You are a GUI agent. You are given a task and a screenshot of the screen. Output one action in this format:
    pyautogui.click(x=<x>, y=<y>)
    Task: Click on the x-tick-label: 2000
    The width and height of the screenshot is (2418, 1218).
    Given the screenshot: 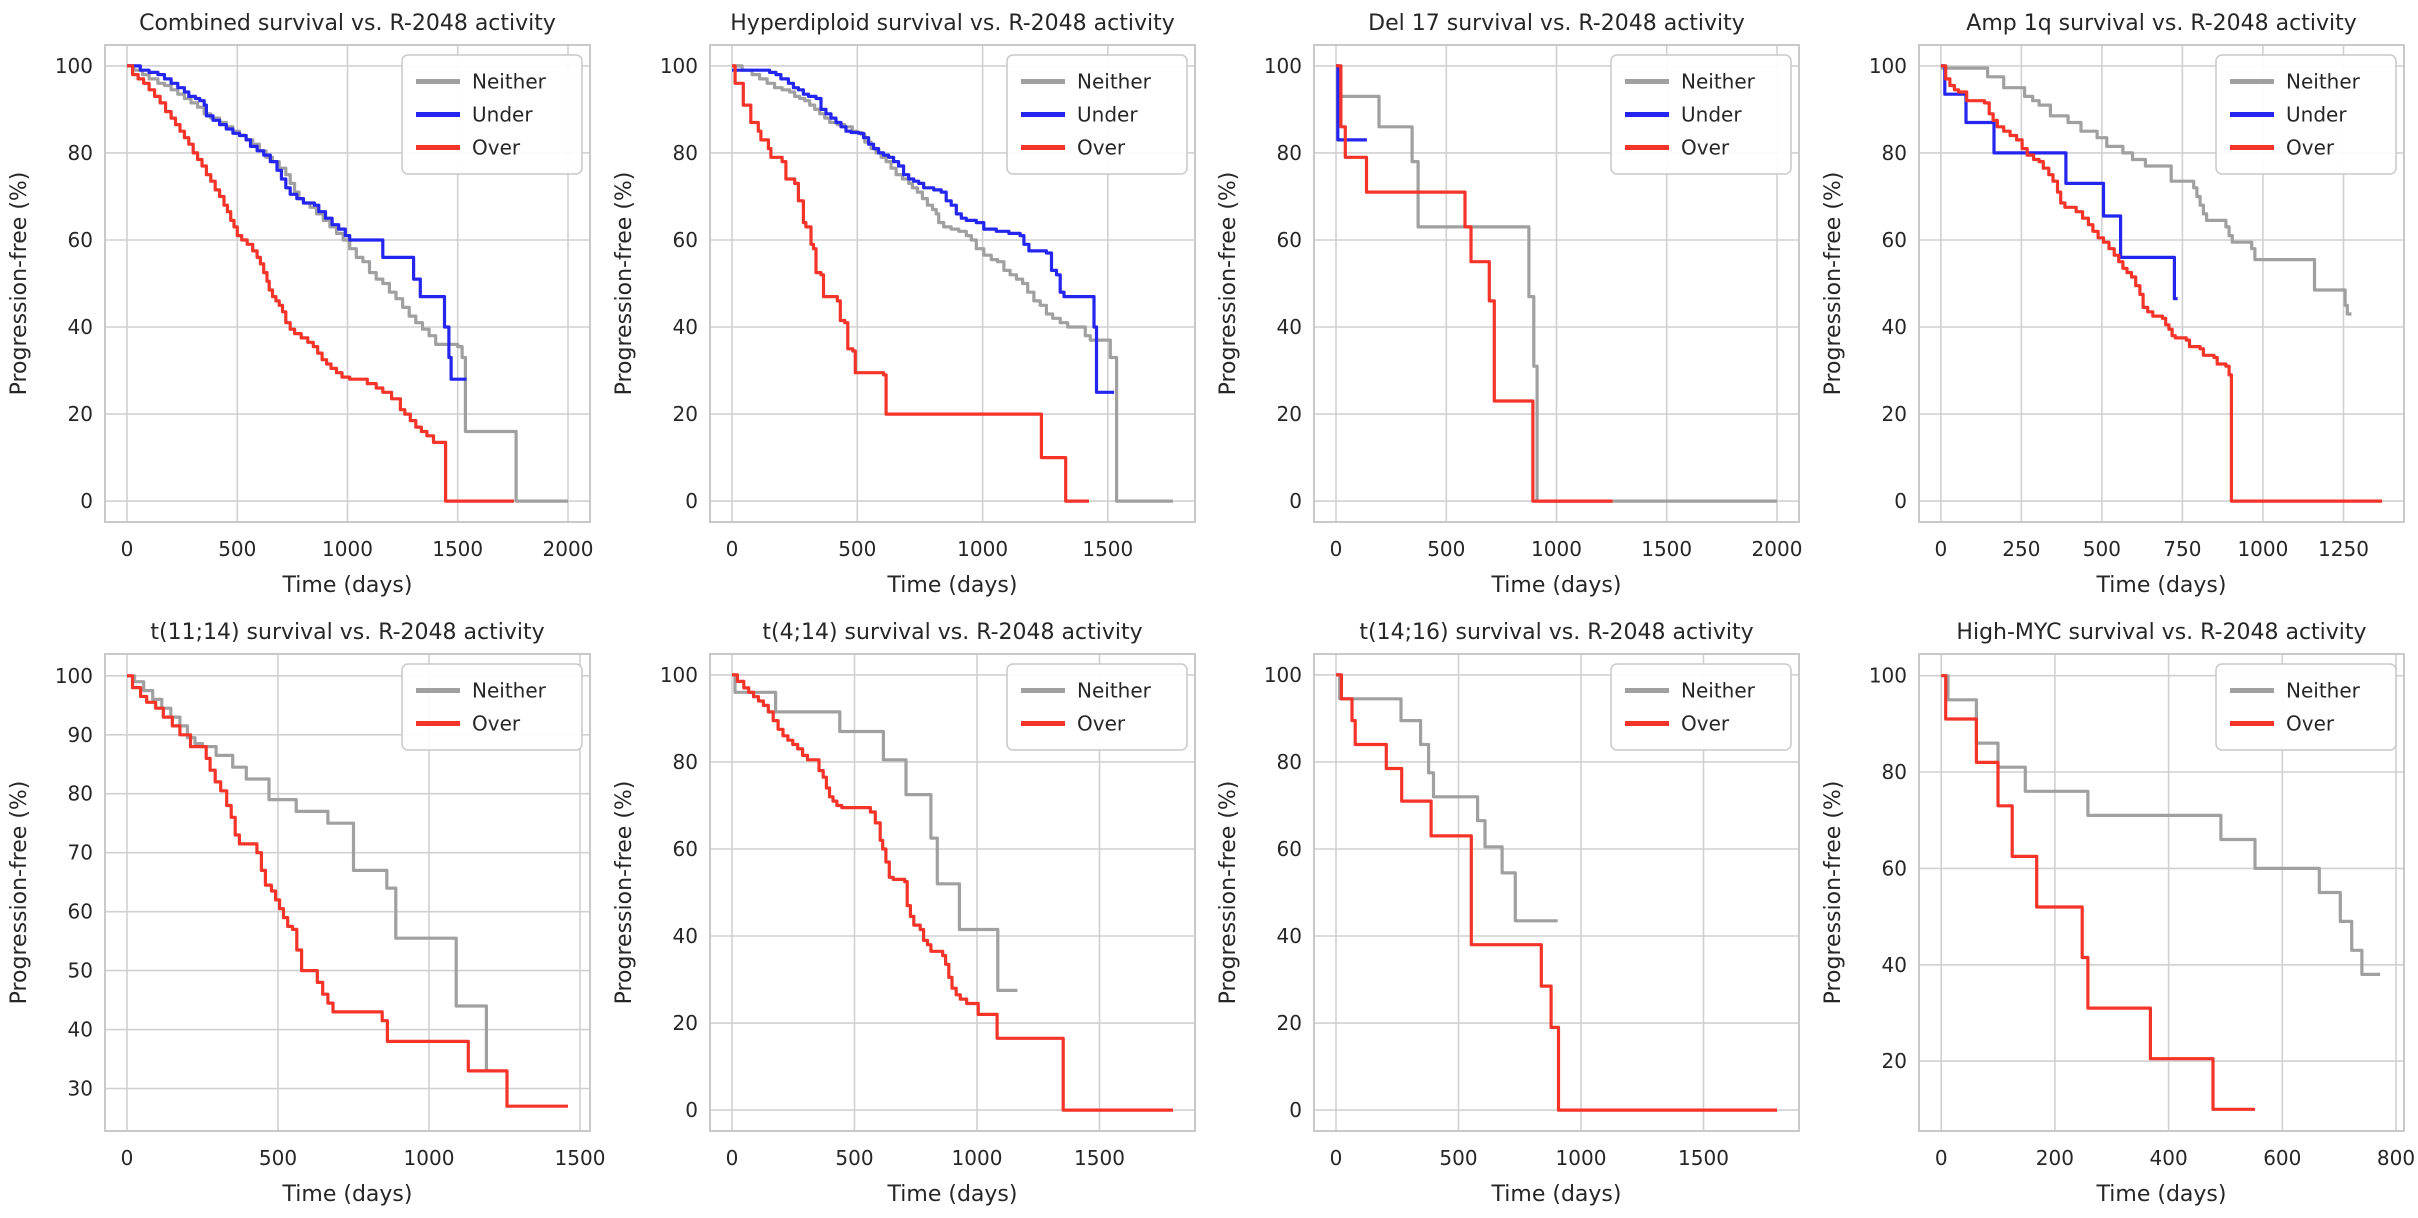 What is the action you would take?
    pyautogui.click(x=1777, y=549)
    